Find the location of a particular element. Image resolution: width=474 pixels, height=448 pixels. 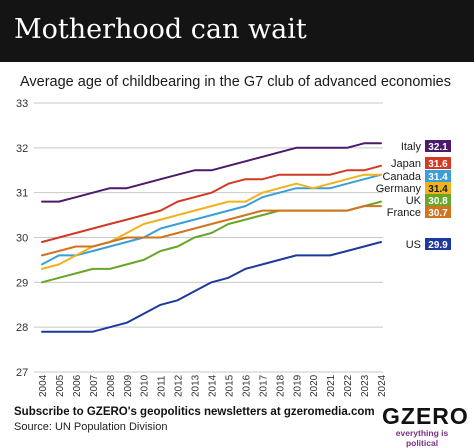

y-tick-label: 28 is located at coordinates (22, 328).